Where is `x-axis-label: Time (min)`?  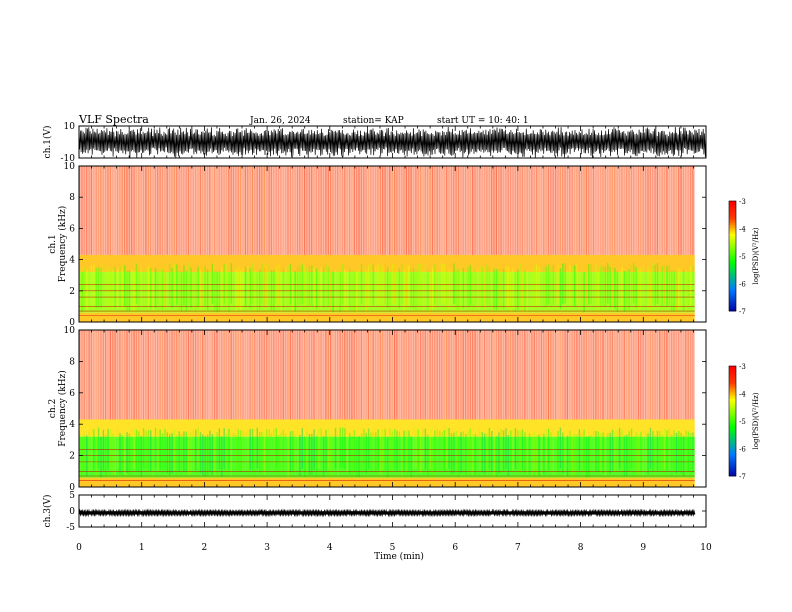
x-axis-label: Time (min) is located at coordinates (399, 556).